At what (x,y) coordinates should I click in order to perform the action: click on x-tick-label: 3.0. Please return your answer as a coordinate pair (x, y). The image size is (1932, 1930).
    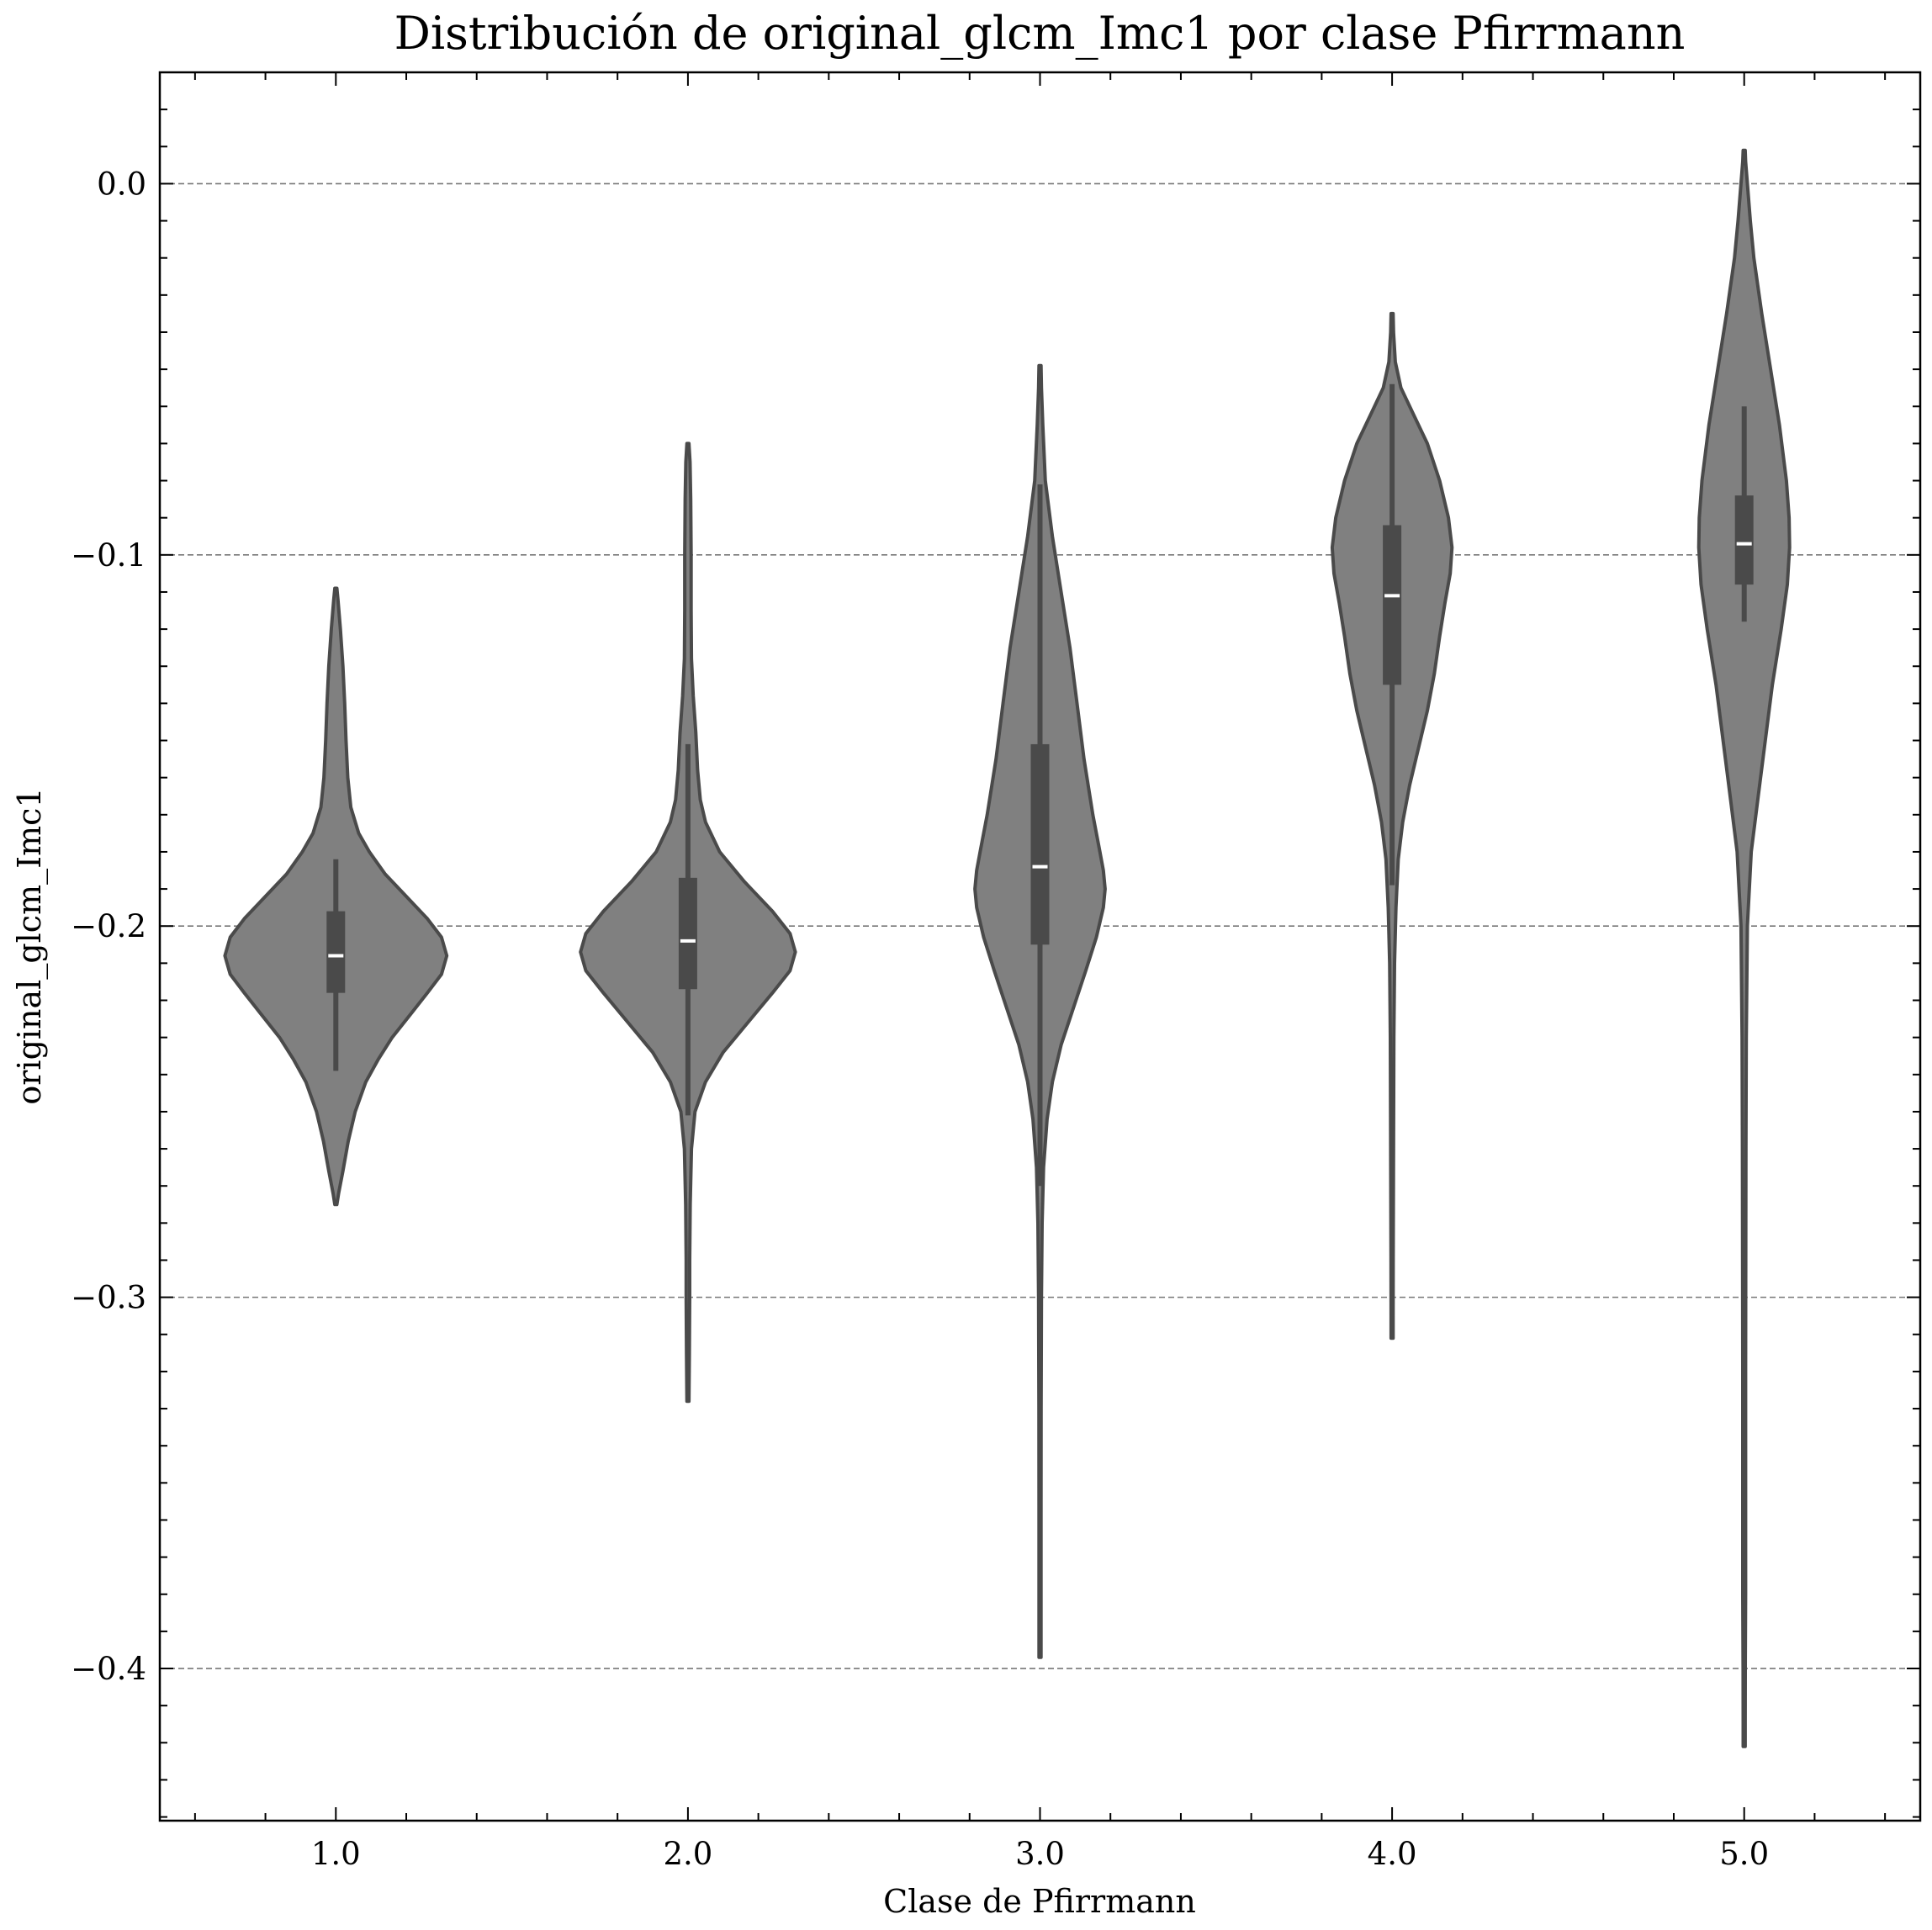
    Looking at the image, I should click on (1040, 1854).